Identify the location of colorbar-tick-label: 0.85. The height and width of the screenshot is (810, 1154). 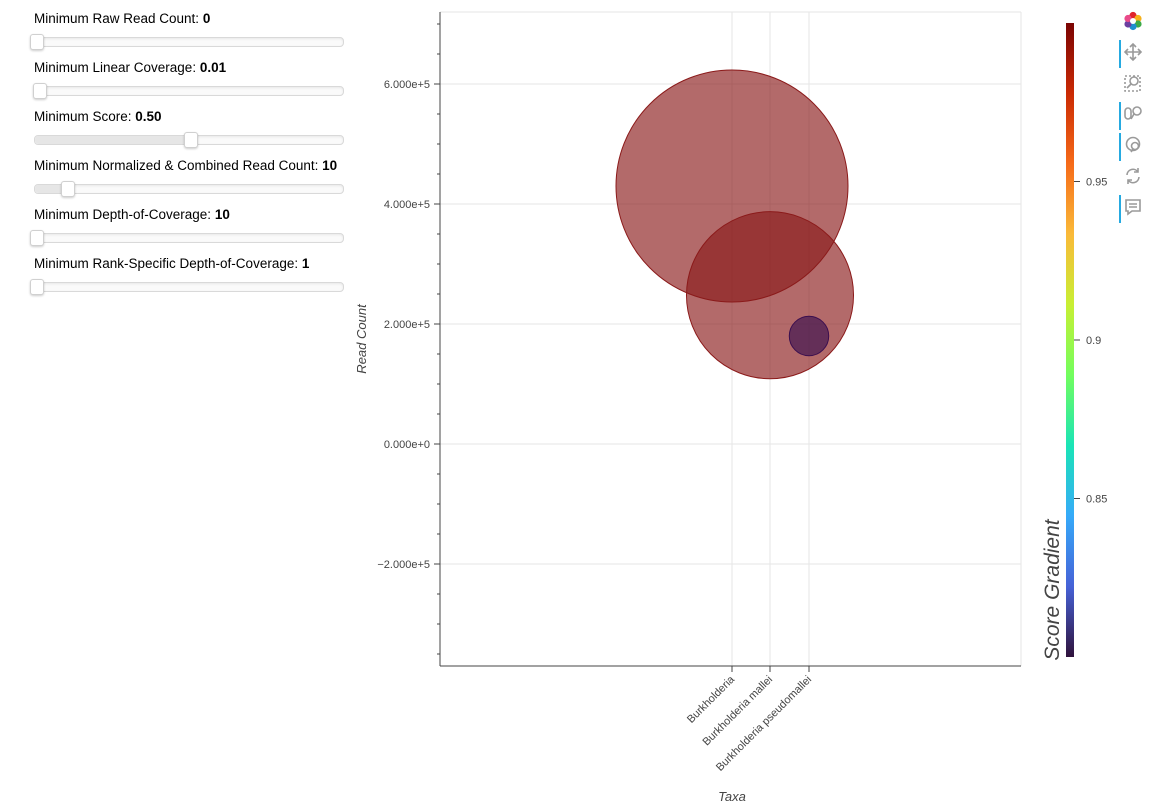
(1096, 500).